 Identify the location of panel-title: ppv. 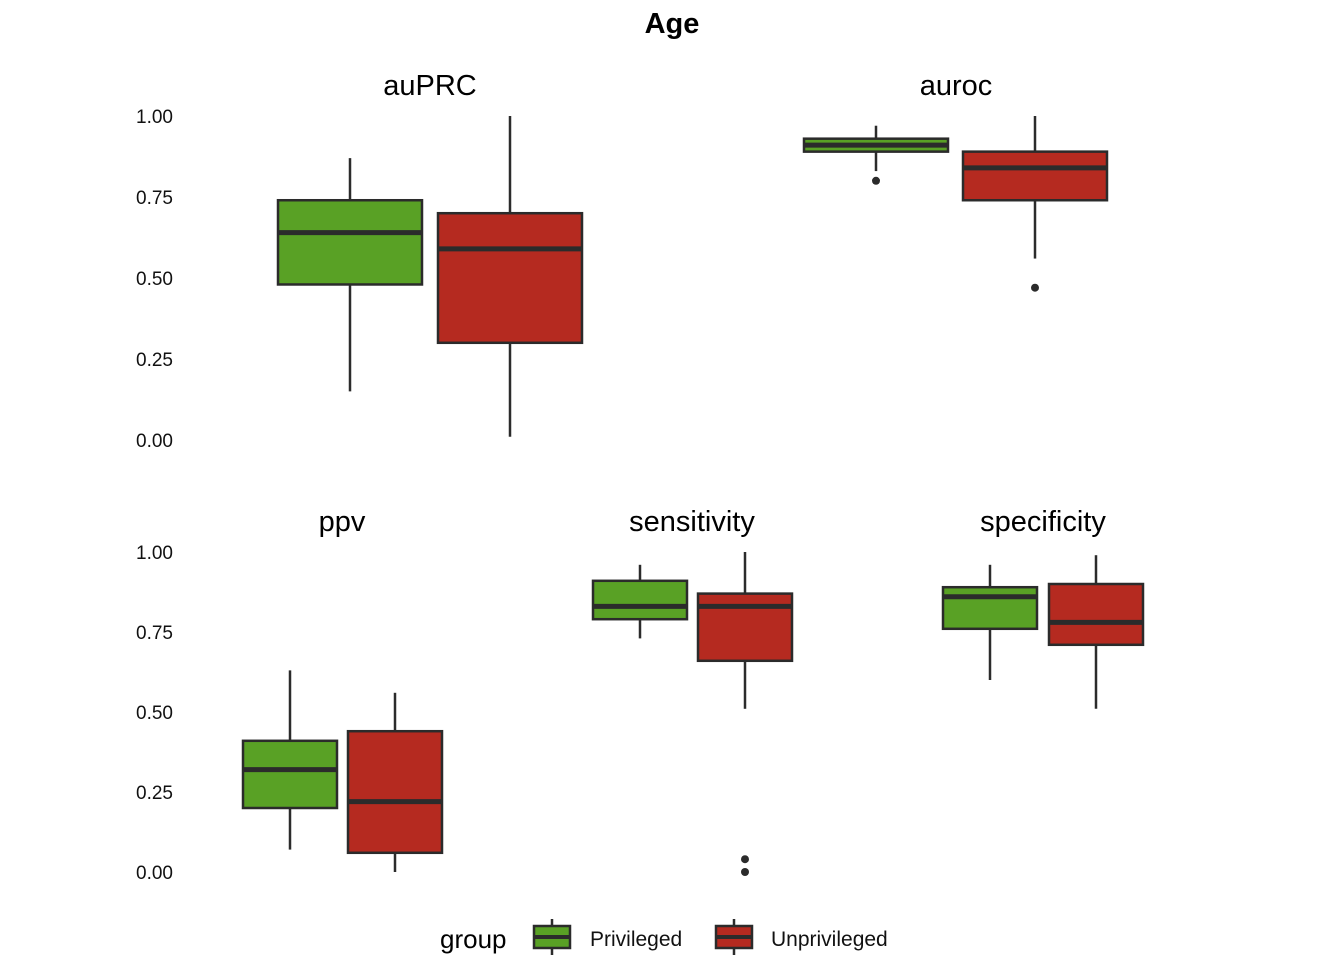
(342, 522).